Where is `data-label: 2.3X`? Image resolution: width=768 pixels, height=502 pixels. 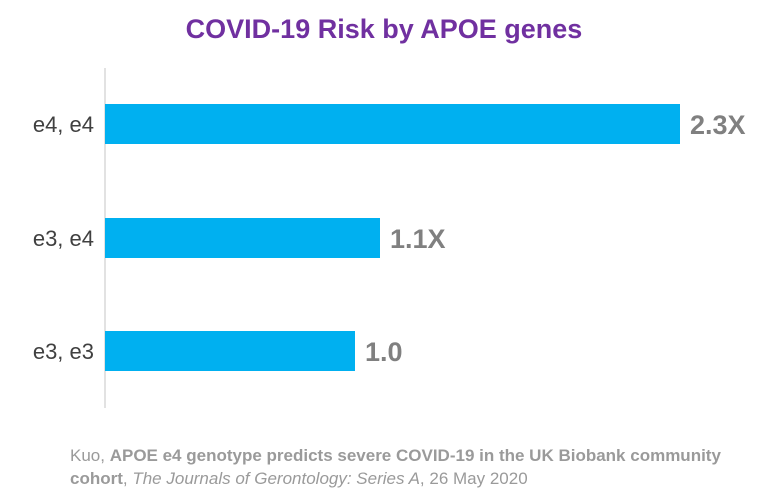 data-label: 2.3X is located at coordinates (718, 125).